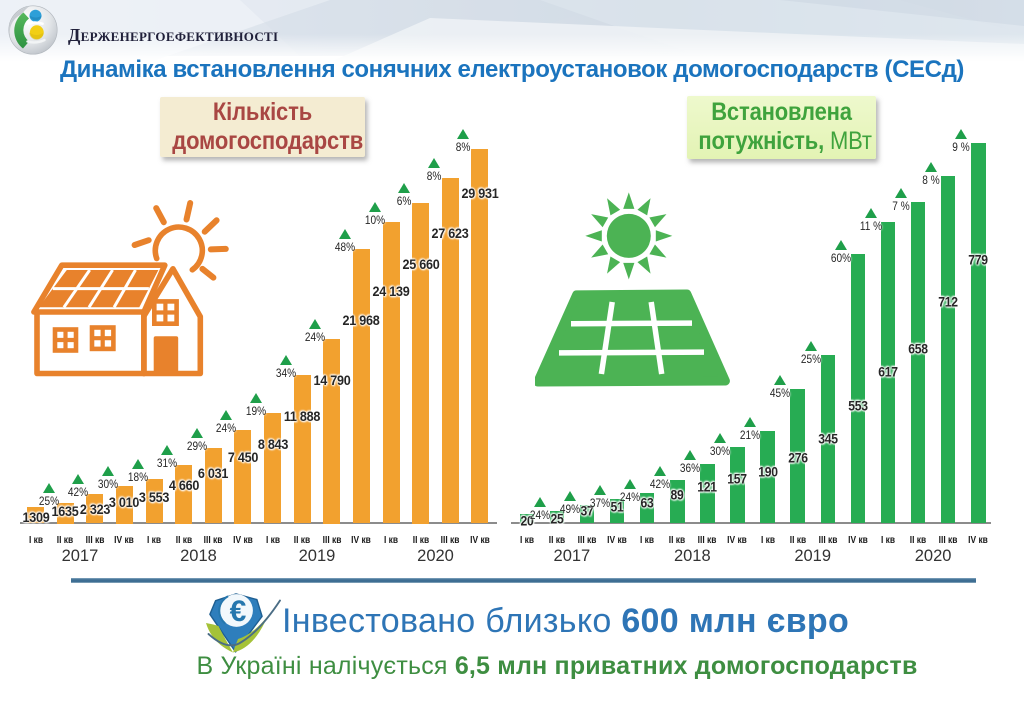 The image size is (1024, 718). I want to click on capacity-value-label: 658, so click(918, 349).